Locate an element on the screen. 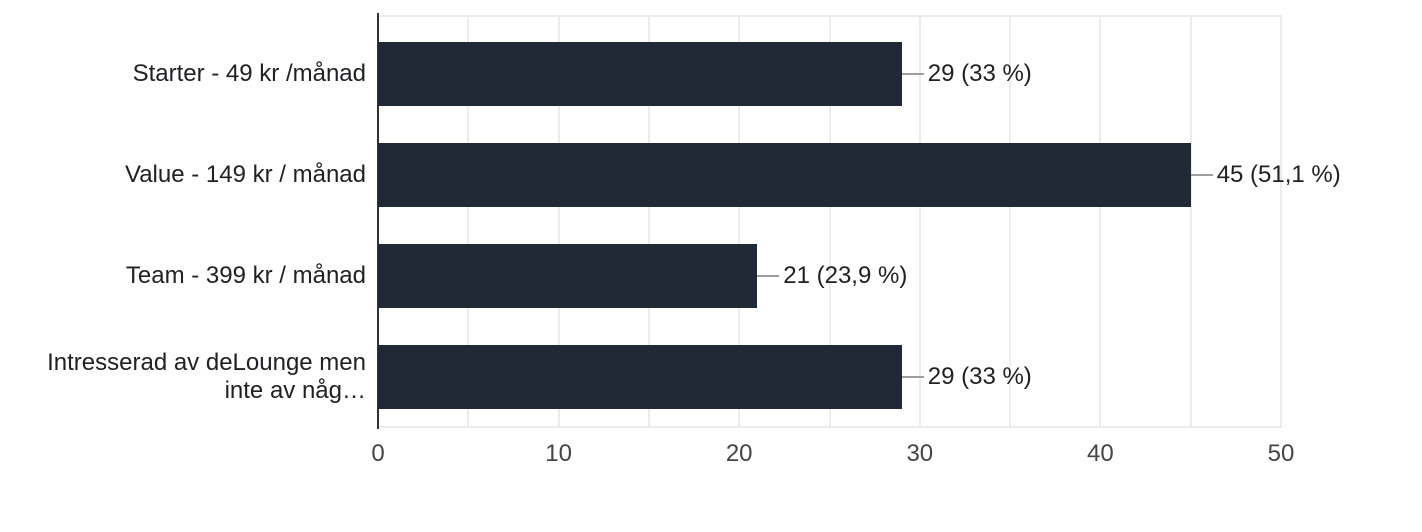  x-axis: 0 10 20 30 40 50 is located at coordinates (711, 455).